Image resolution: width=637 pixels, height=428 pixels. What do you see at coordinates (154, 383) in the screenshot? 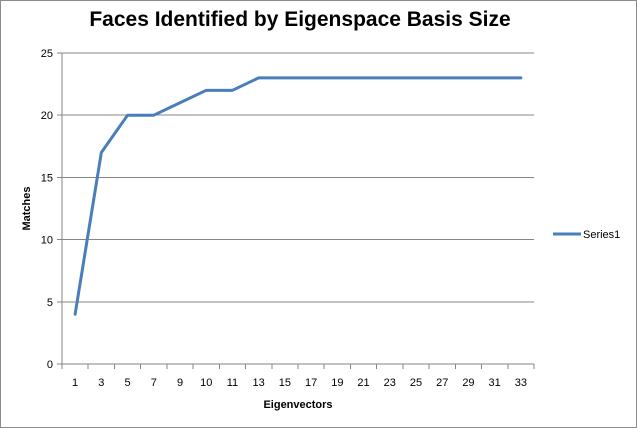
I see `x-tick-label: 7` at bounding box center [154, 383].